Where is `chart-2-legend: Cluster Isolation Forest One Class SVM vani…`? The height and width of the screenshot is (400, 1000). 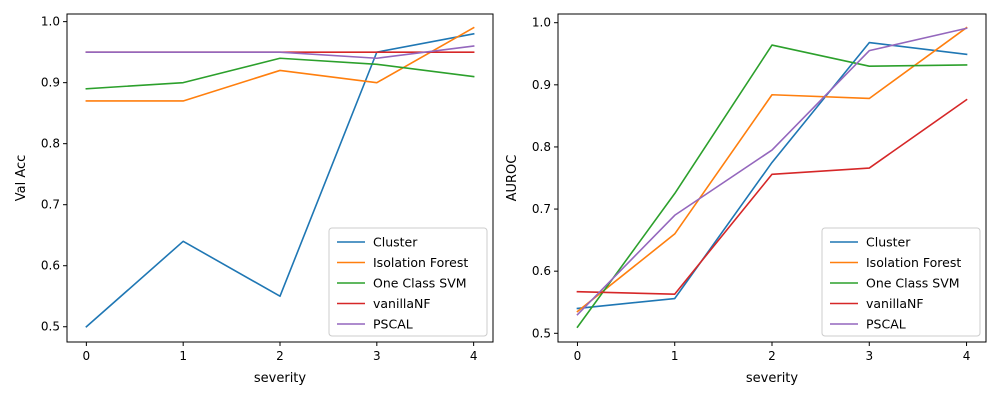 chart-2-legend: Cluster Isolation Forest One Class SVM vani… is located at coordinates (901, 282).